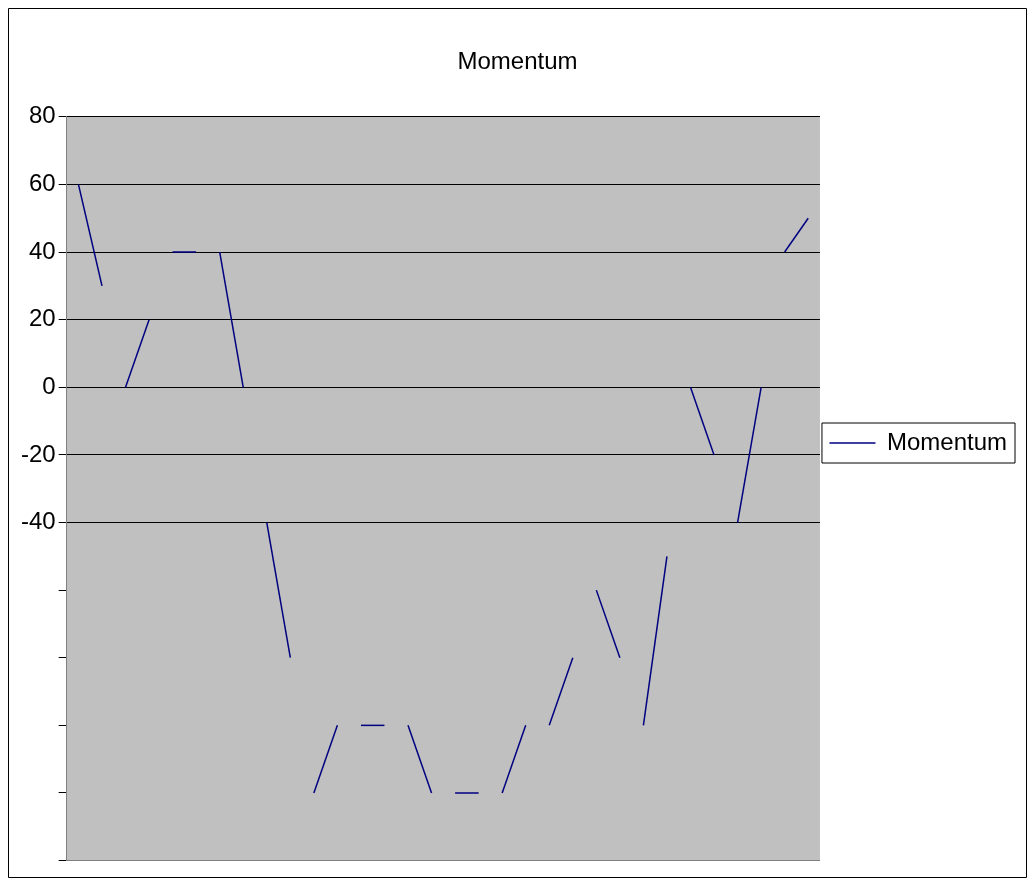 This screenshot has width=1035, height=886. Describe the element at coordinates (38, 453) in the screenshot. I see `y-tick-label: -20` at that location.